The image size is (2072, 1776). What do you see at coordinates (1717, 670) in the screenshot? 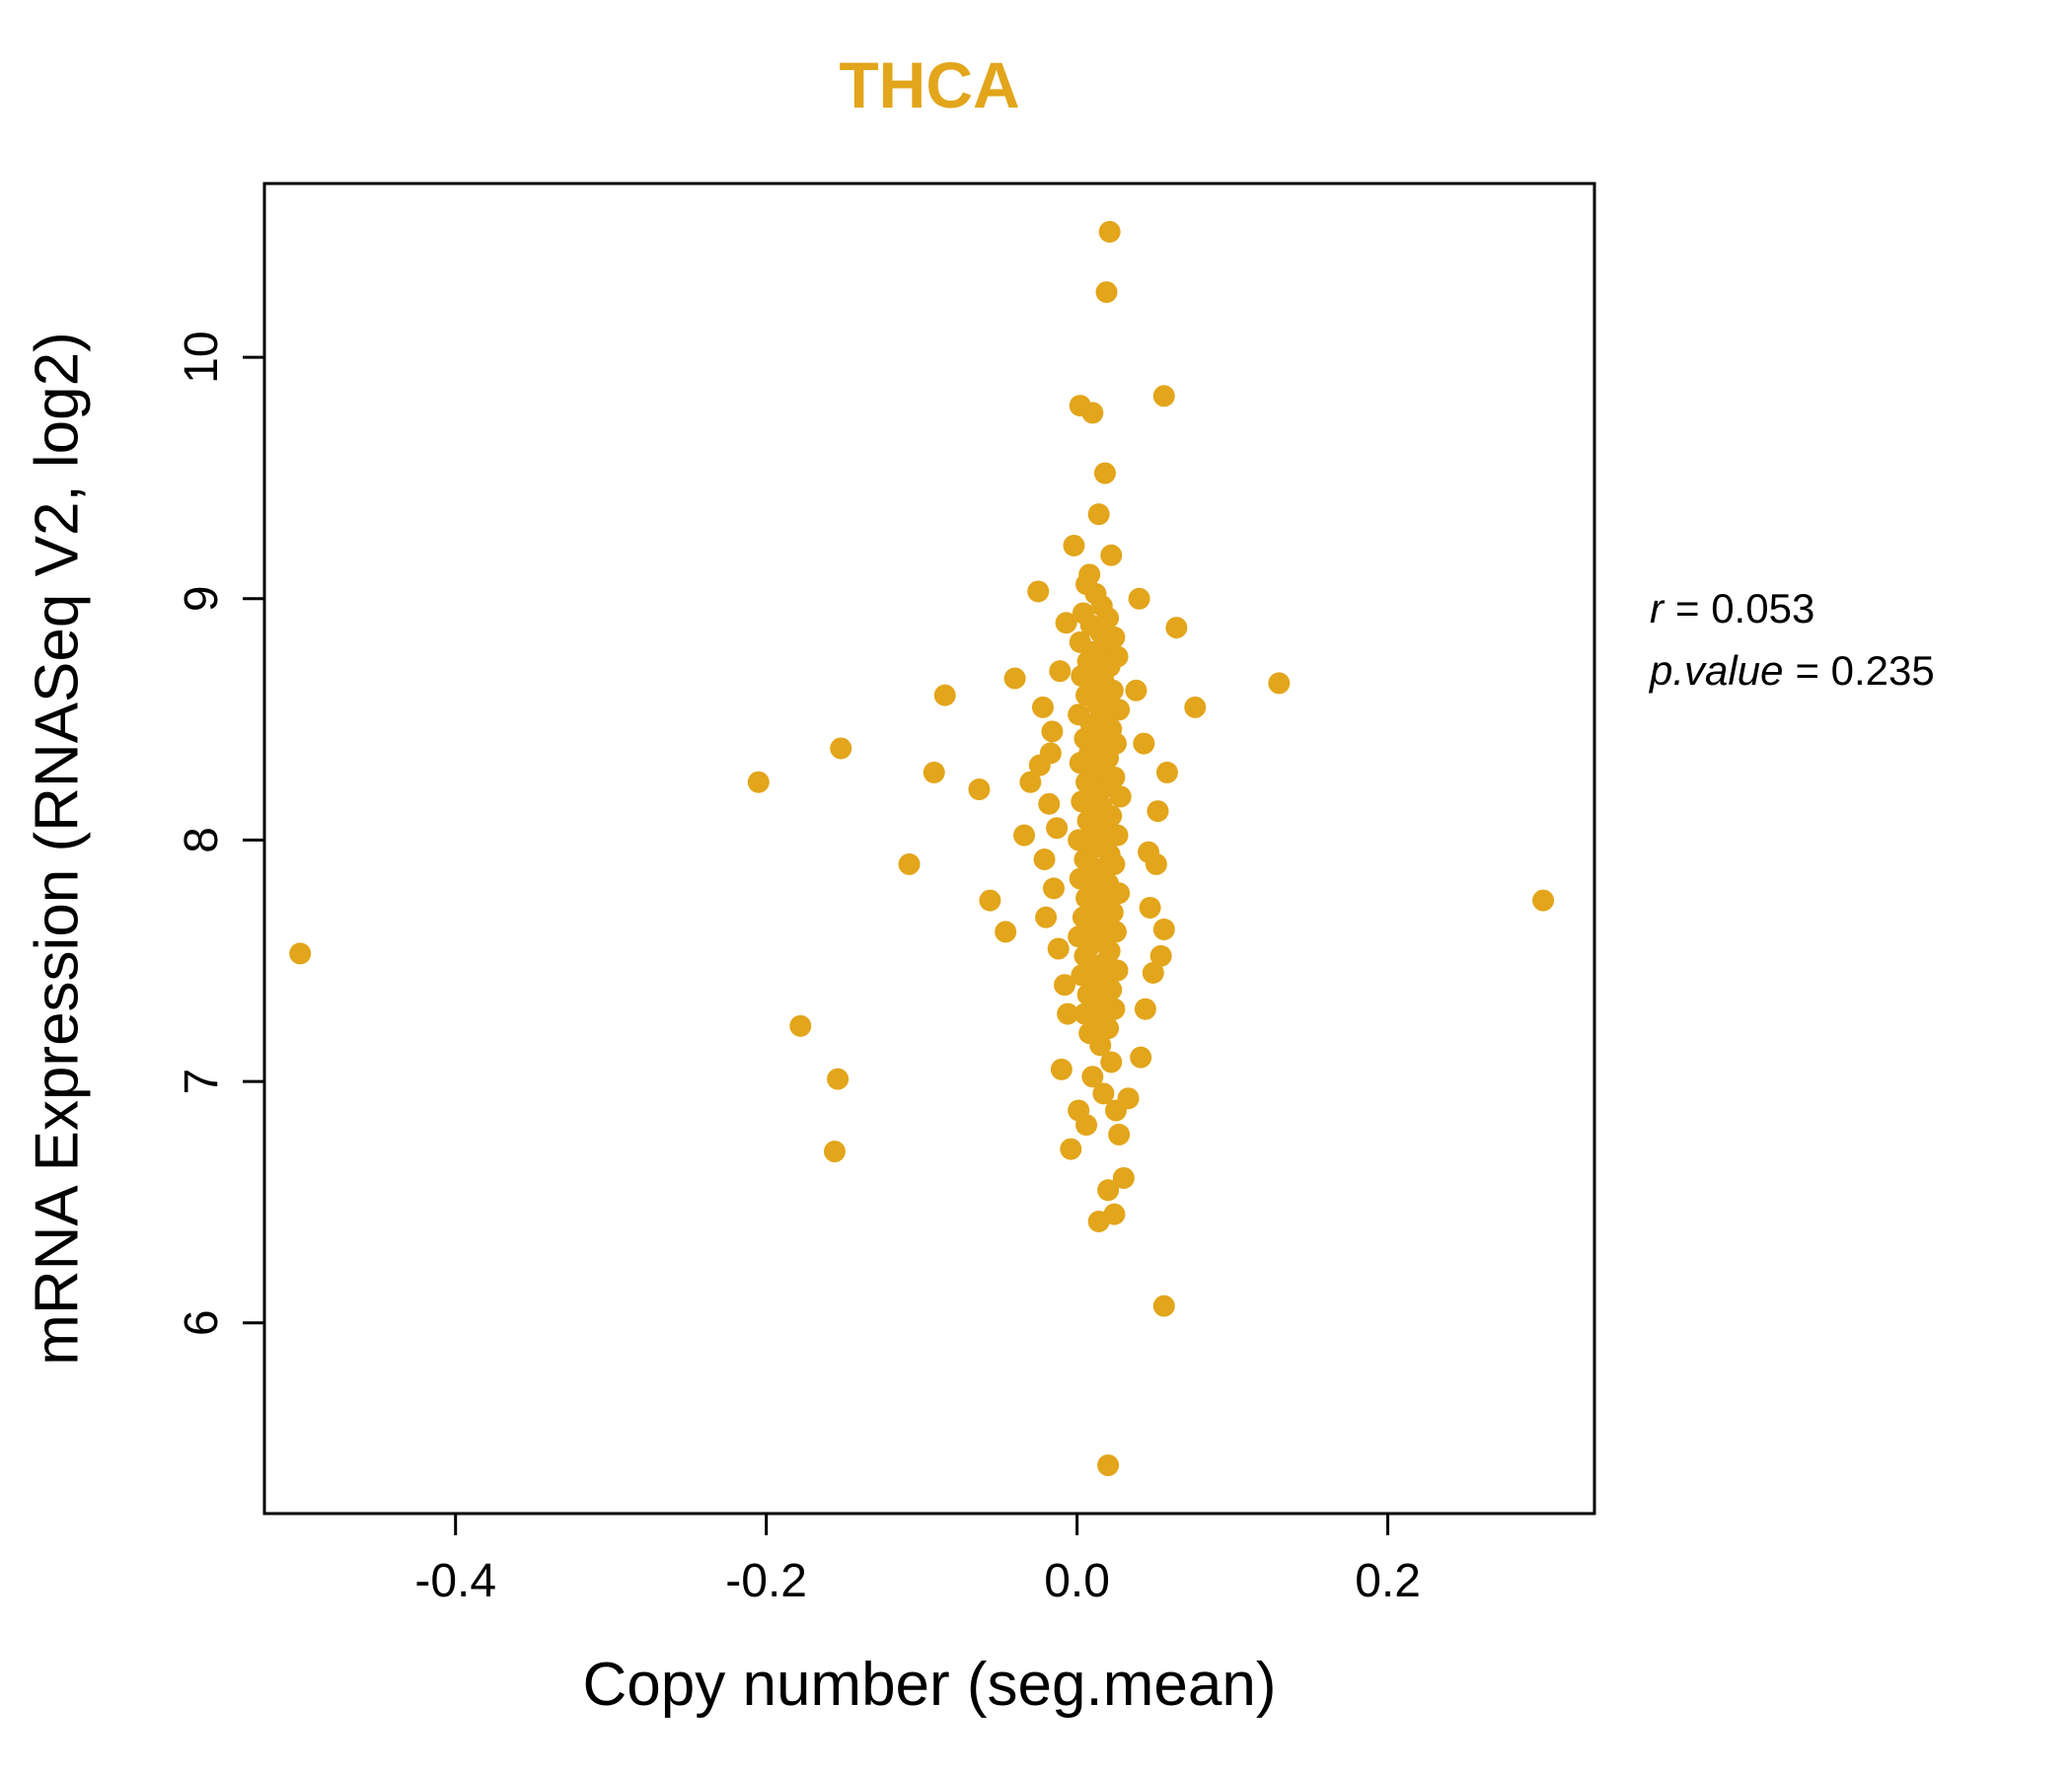
I see `p-value-symbol: p.value` at bounding box center [1717, 670].